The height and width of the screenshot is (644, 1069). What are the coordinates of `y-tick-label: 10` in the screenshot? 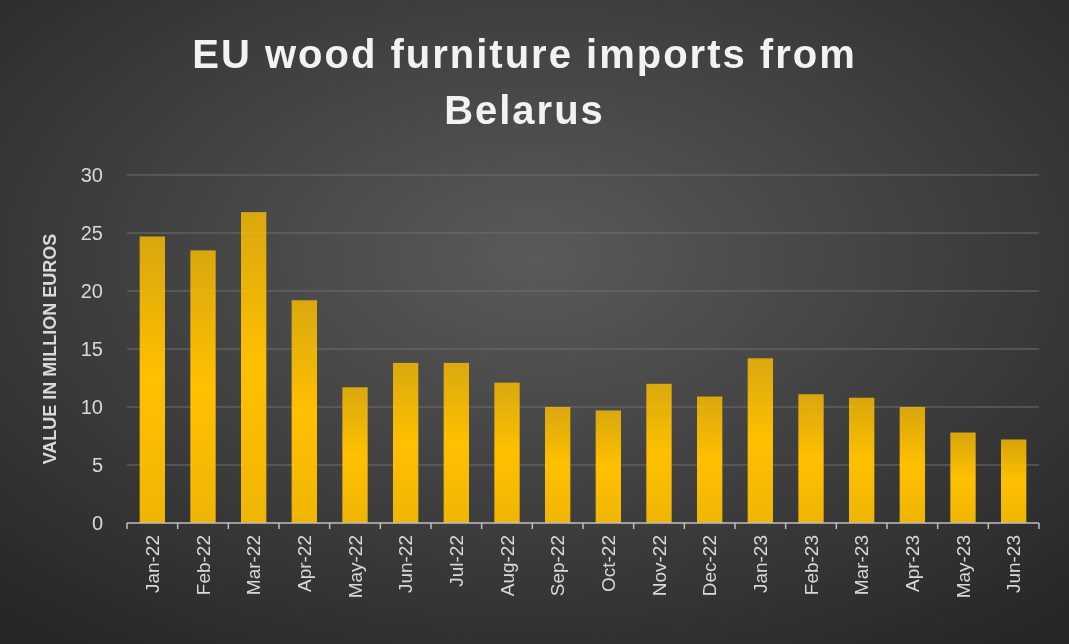 It's located at (91, 407).